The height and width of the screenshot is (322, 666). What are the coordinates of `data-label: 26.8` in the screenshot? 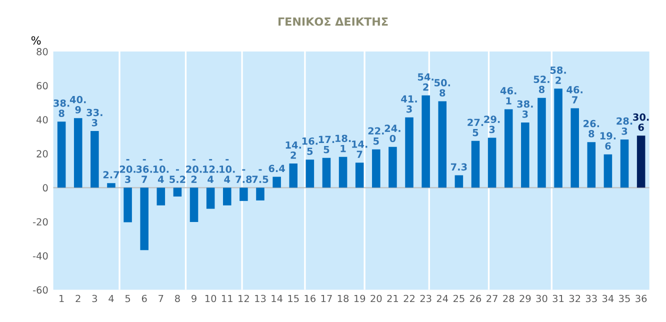 It's located at (592, 129).